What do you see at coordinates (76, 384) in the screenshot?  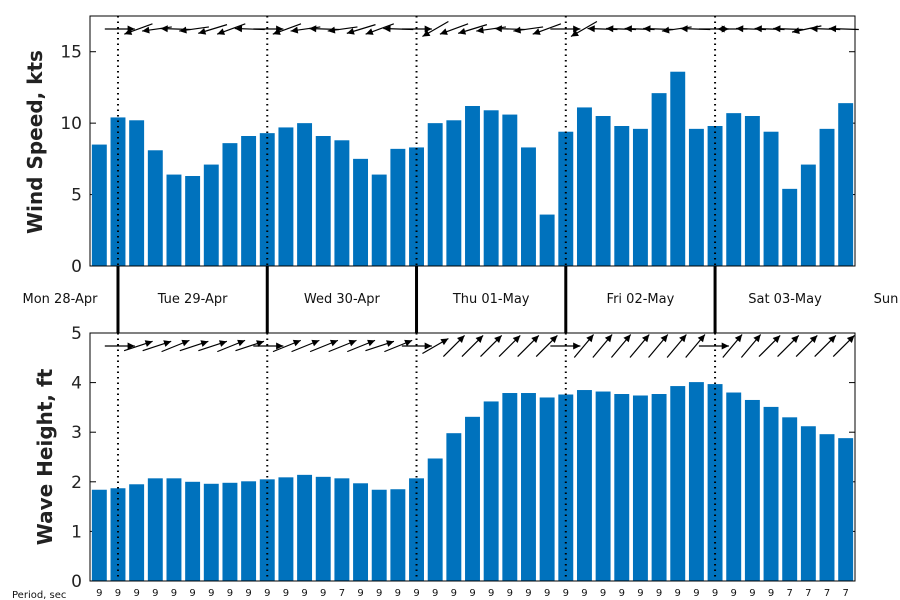 I see `y-tick-label: 4` at bounding box center [76, 384].